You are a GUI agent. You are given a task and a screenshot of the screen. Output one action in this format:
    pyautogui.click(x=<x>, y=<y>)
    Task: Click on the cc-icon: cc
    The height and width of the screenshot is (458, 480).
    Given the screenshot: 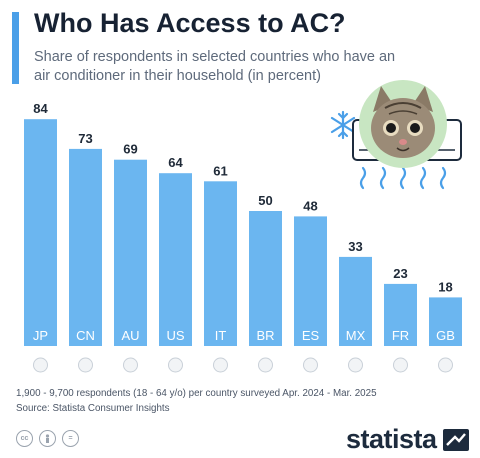 What is the action you would take?
    pyautogui.click(x=24, y=438)
    